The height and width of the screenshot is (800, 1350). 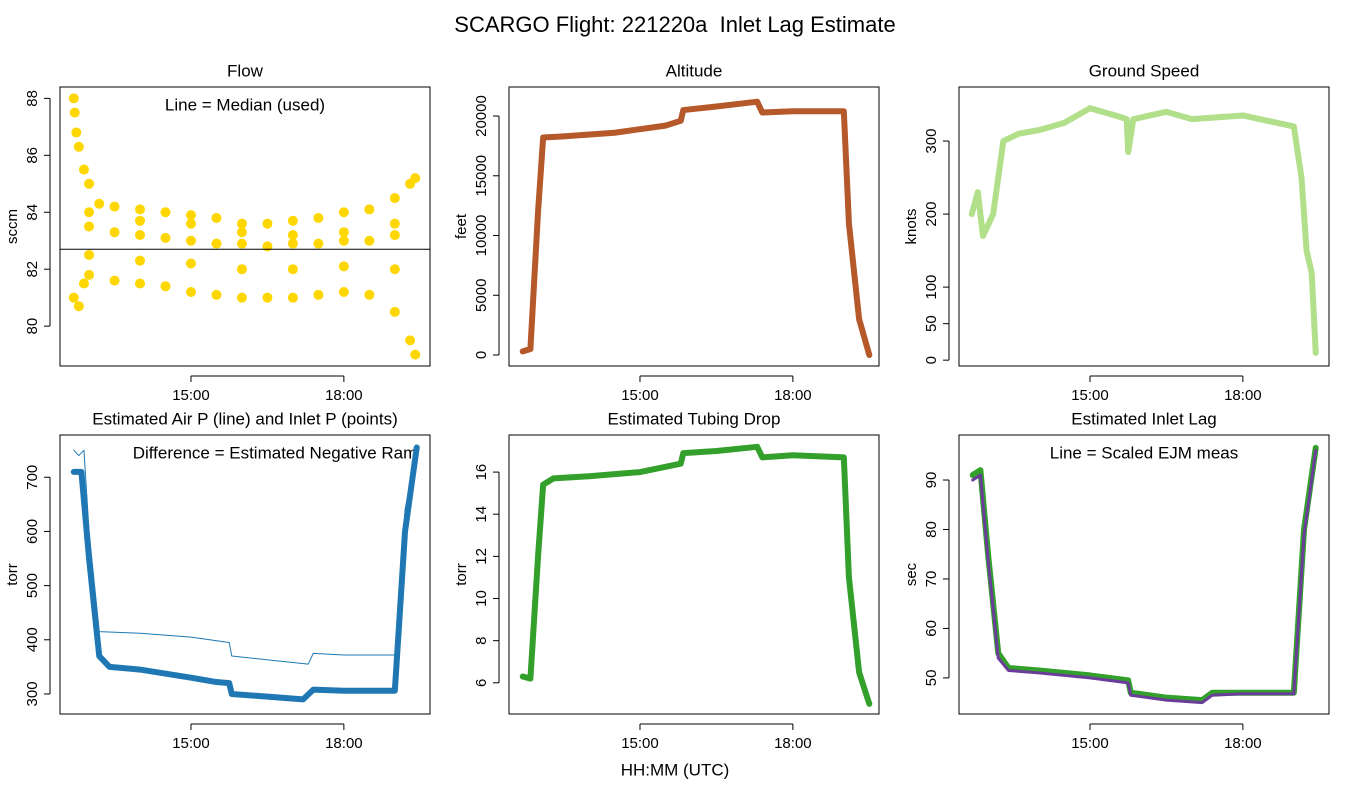 I want to click on y-tick-label: 500, so click(x=32, y=585).